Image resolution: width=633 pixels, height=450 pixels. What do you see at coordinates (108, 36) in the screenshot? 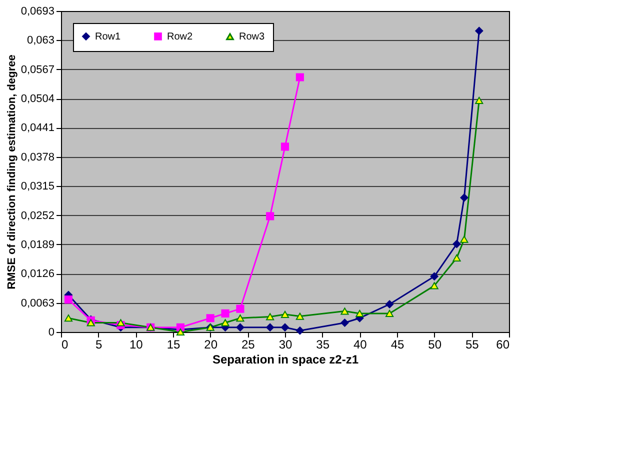
I see `legend-label: Row1` at bounding box center [108, 36].